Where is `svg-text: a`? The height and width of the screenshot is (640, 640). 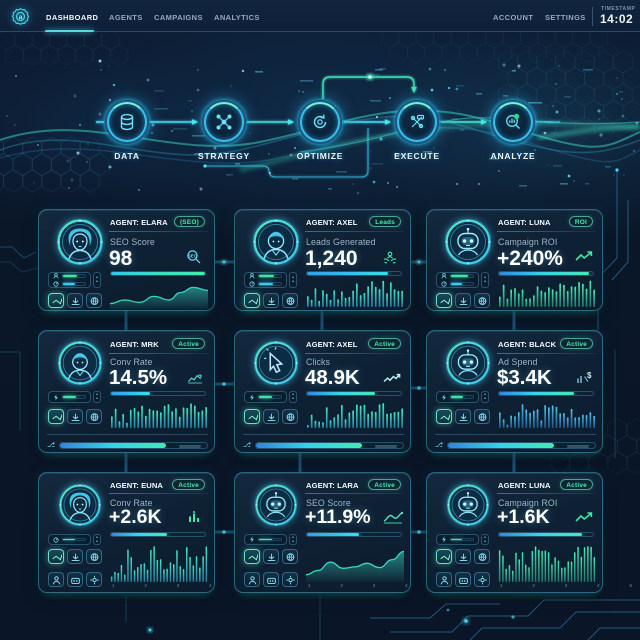 svg-text: a is located at coordinates (21, 17).